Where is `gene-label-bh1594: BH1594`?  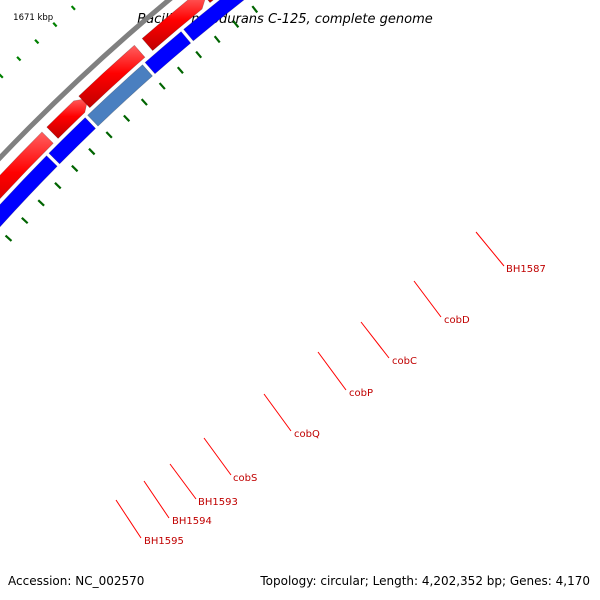
gene-label-bh1594: BH1594 is located at coordinates (192, 521).